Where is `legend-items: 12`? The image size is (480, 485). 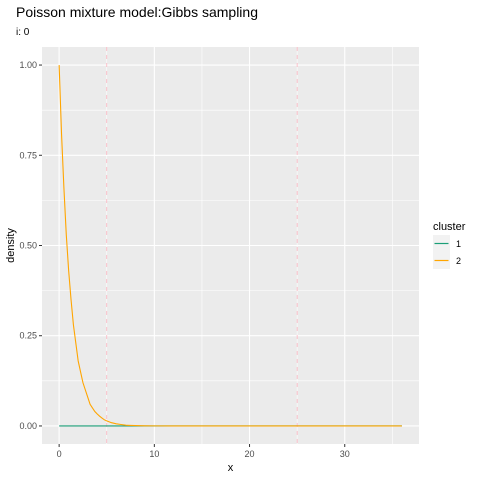 legend-items: 12 is located at coordinates (447, 252).